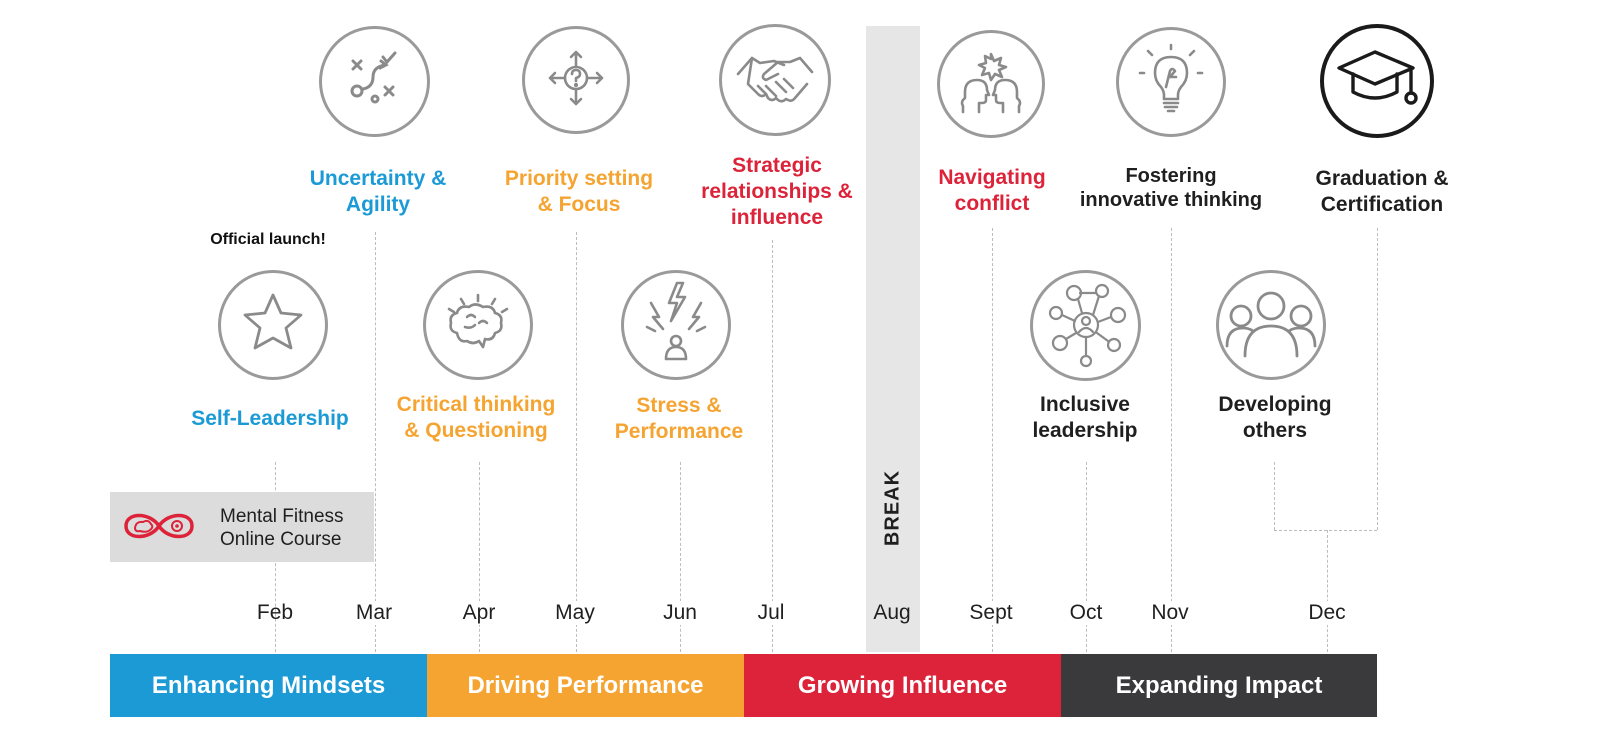  I want to click on stress-label: Stress & Performance, so click(679, 418).